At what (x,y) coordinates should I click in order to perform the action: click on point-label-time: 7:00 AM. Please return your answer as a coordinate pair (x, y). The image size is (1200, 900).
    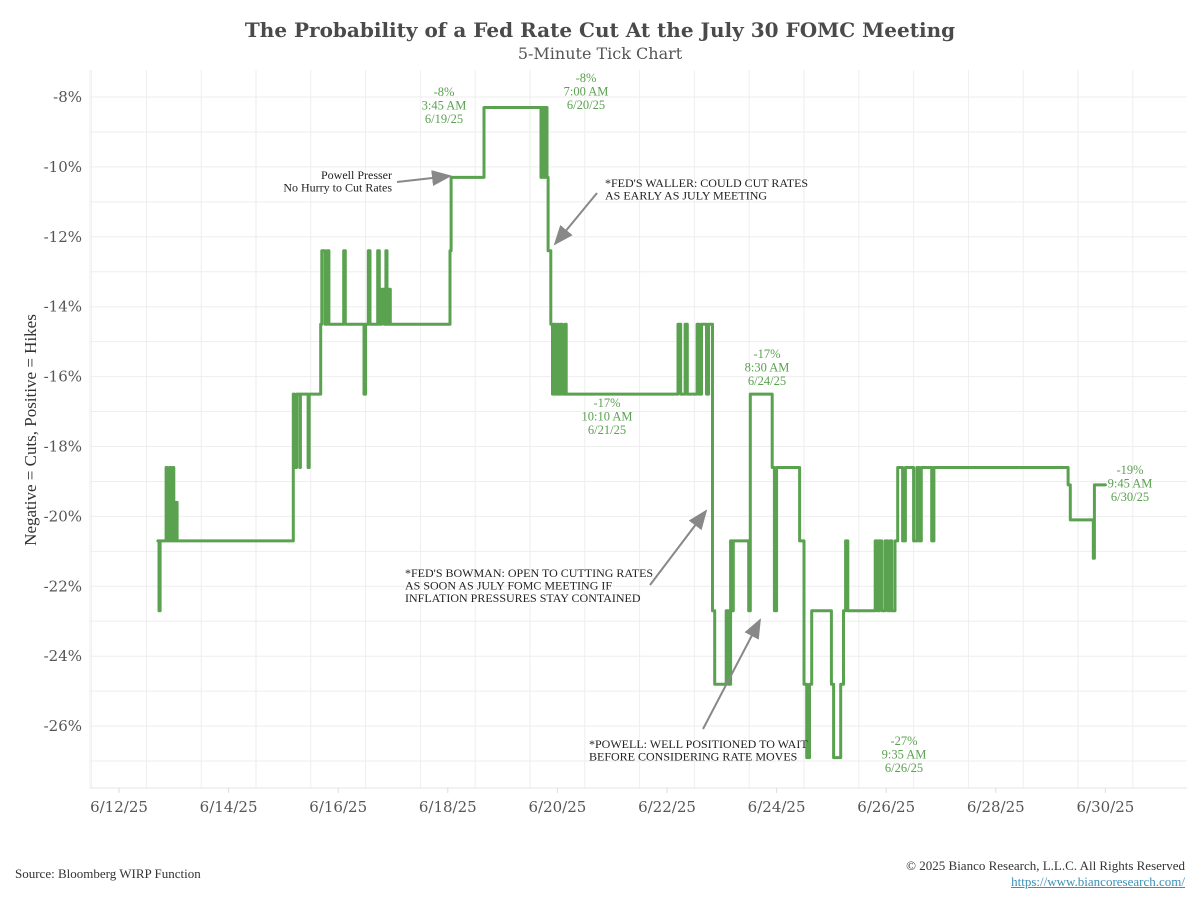
    Looking at the image, I should click on (586, 92).